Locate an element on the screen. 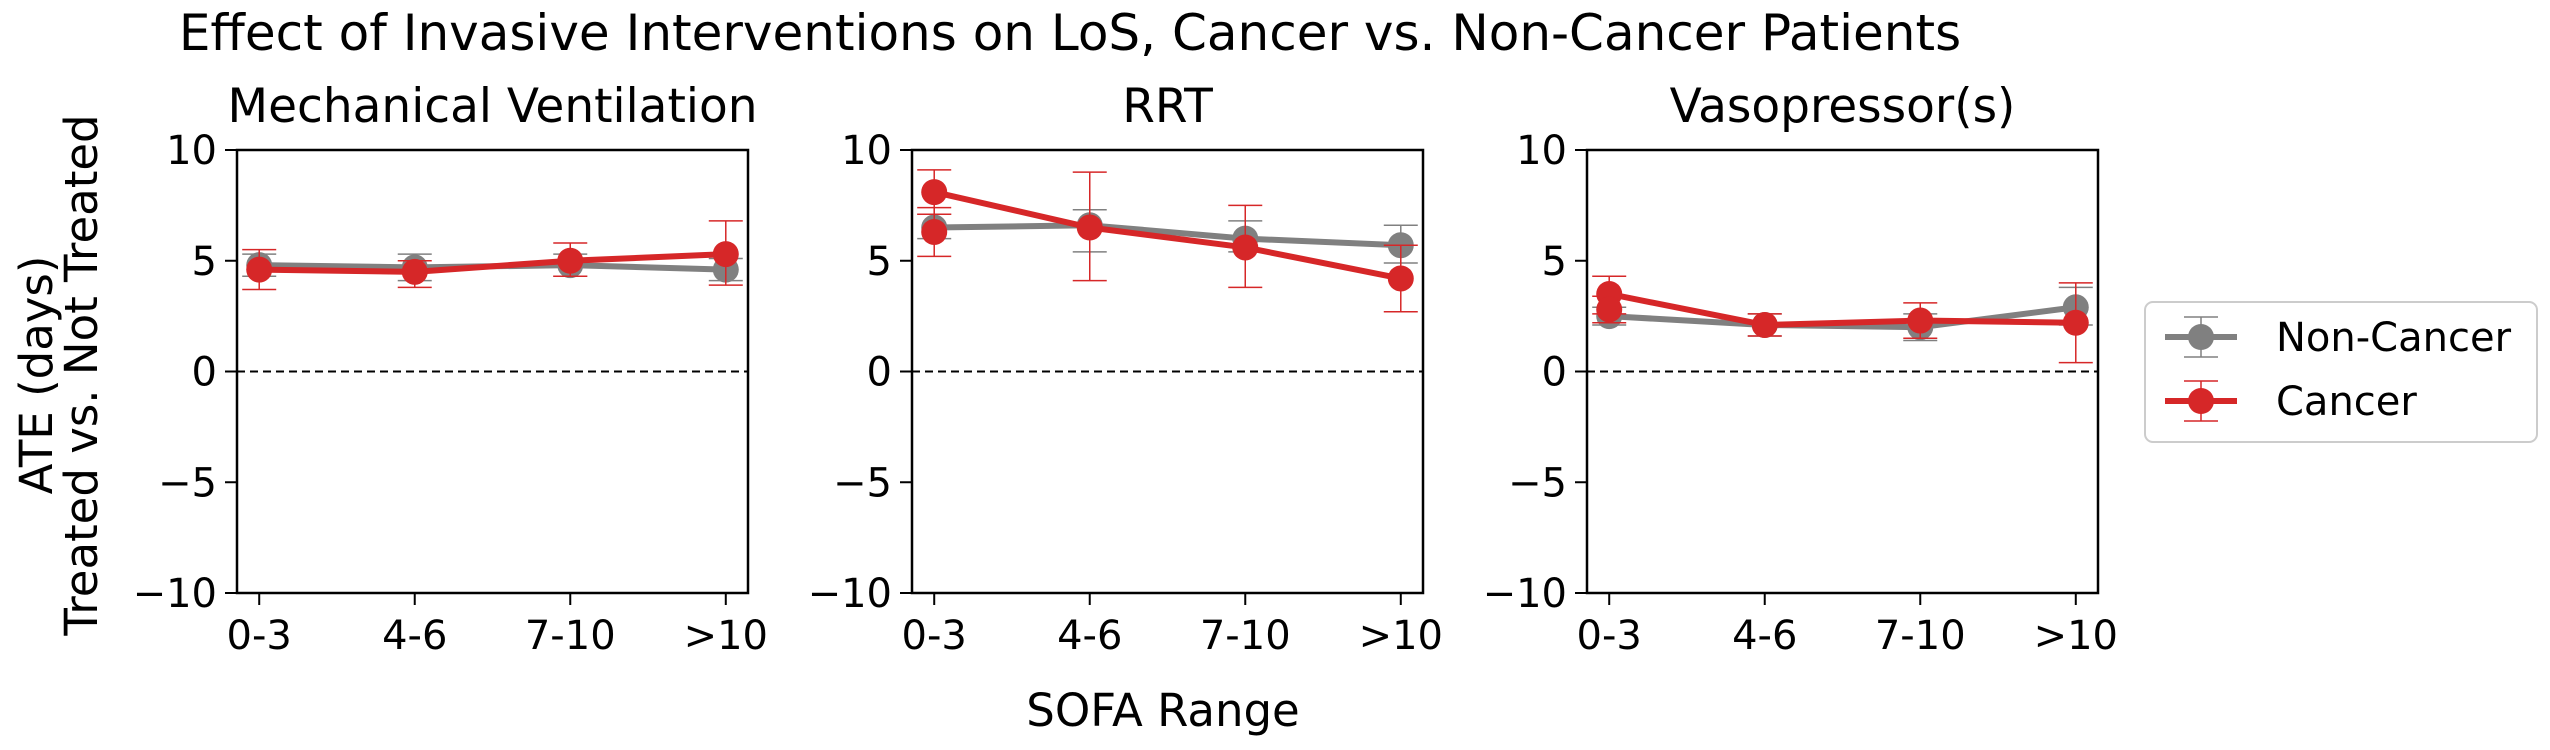 The width and height of the screenshot is (2550, 750). legend-item-non-cancer: Non-Cancer is located at coordinates (2338, 338).